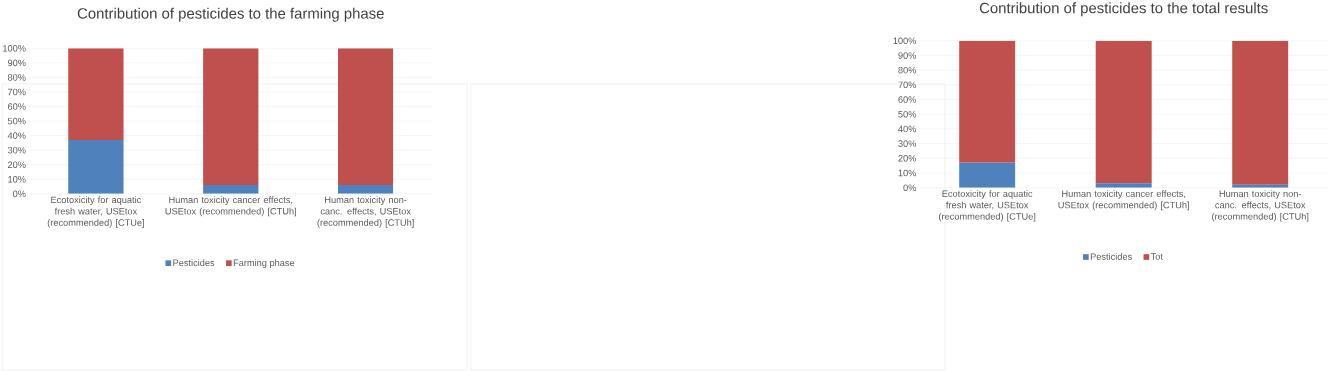  Describe the element at coordinates (1123, 9) in the screenshot. I see `chart-title: Contribution of pesticides to the total results` at that location.